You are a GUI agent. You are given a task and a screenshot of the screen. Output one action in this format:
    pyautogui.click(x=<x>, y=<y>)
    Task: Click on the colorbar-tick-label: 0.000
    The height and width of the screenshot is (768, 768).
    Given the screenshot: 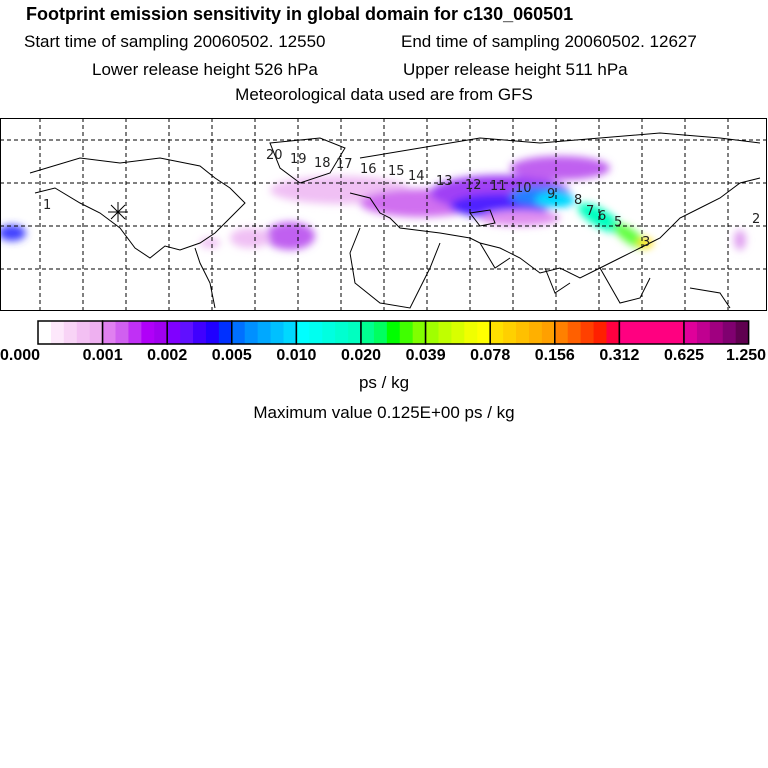 What is the action you would take?
    pyautogui.click(x=20, y=355)
    